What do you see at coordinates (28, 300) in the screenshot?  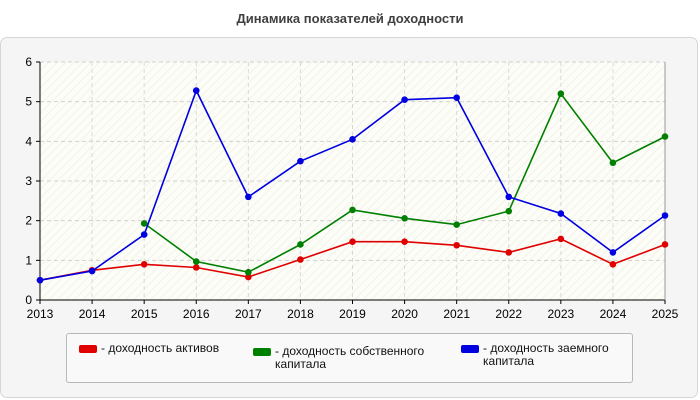 I see `y-tick-label: 0` at bounding box center [28, 300].